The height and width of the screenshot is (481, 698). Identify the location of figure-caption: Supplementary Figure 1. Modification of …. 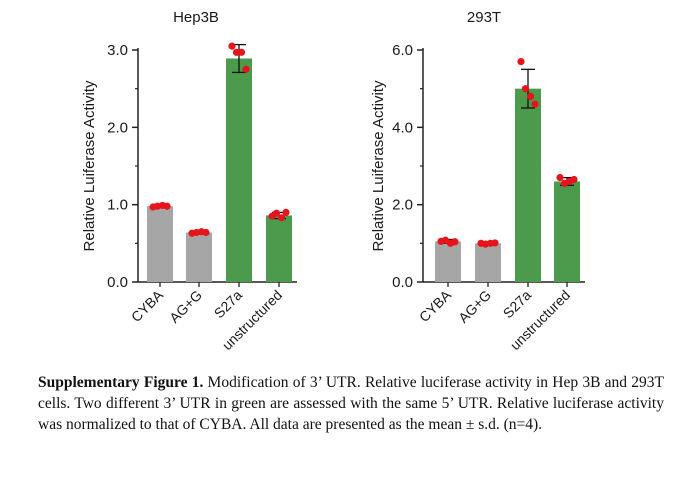
(351, 403).